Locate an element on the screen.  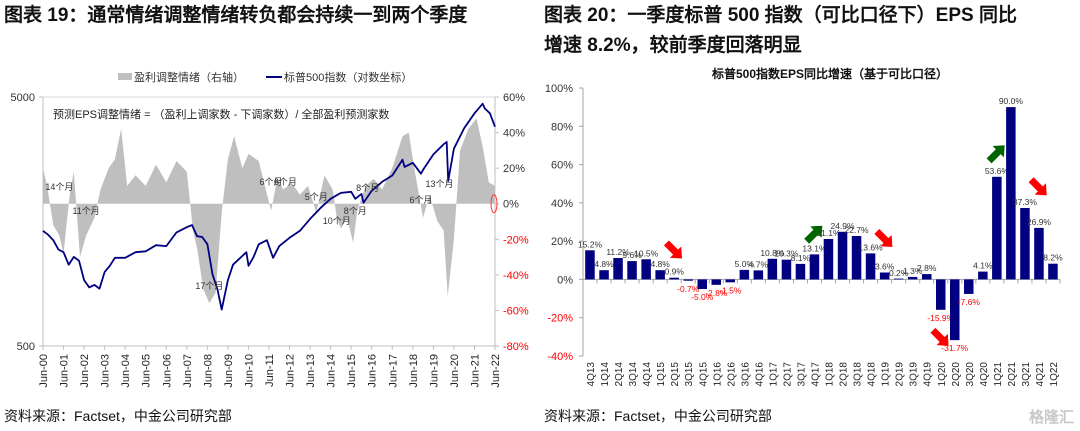
formula-annotation: 预测EPS调整情绪 = （盈利上调家数 - 下调家数）/ 全部盈利预测家数 is located at coordinates (221, 114).